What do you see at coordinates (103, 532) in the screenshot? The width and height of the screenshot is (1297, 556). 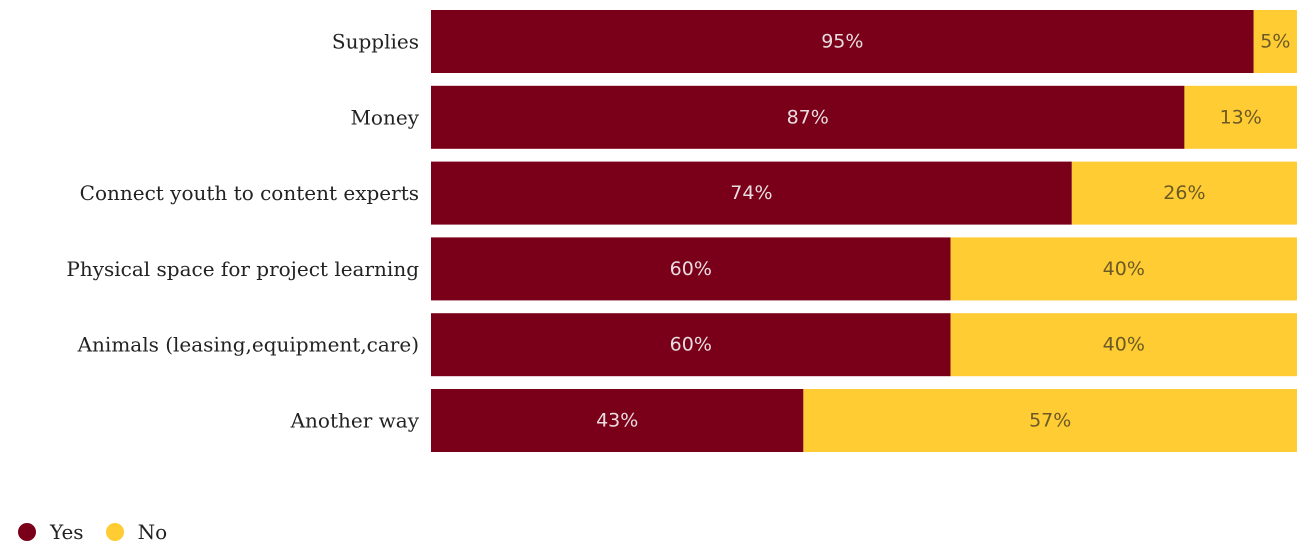 I see `legend: Yes No` at bounding box center [103, 532].